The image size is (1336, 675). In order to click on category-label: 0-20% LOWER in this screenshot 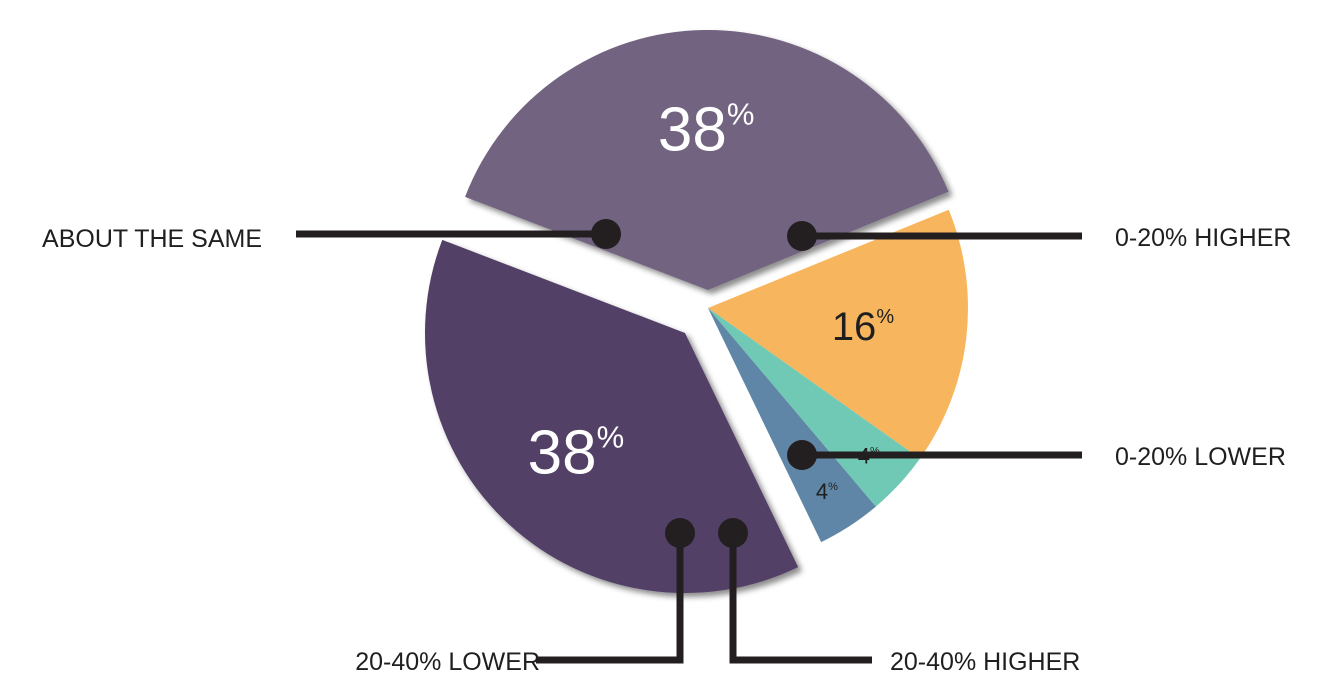, I will do `click(1200, 457)`.